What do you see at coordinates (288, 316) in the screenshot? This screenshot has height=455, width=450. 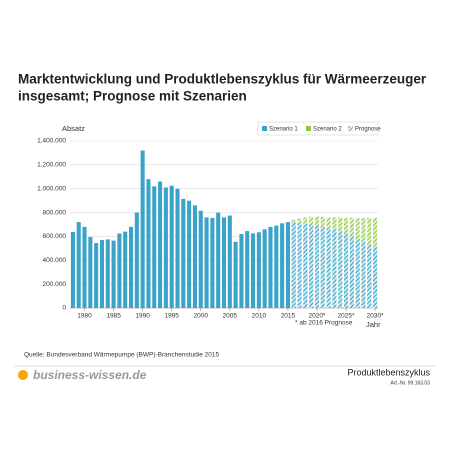 I see `x-tick-label: 2015` at bounding box center [288, 316].